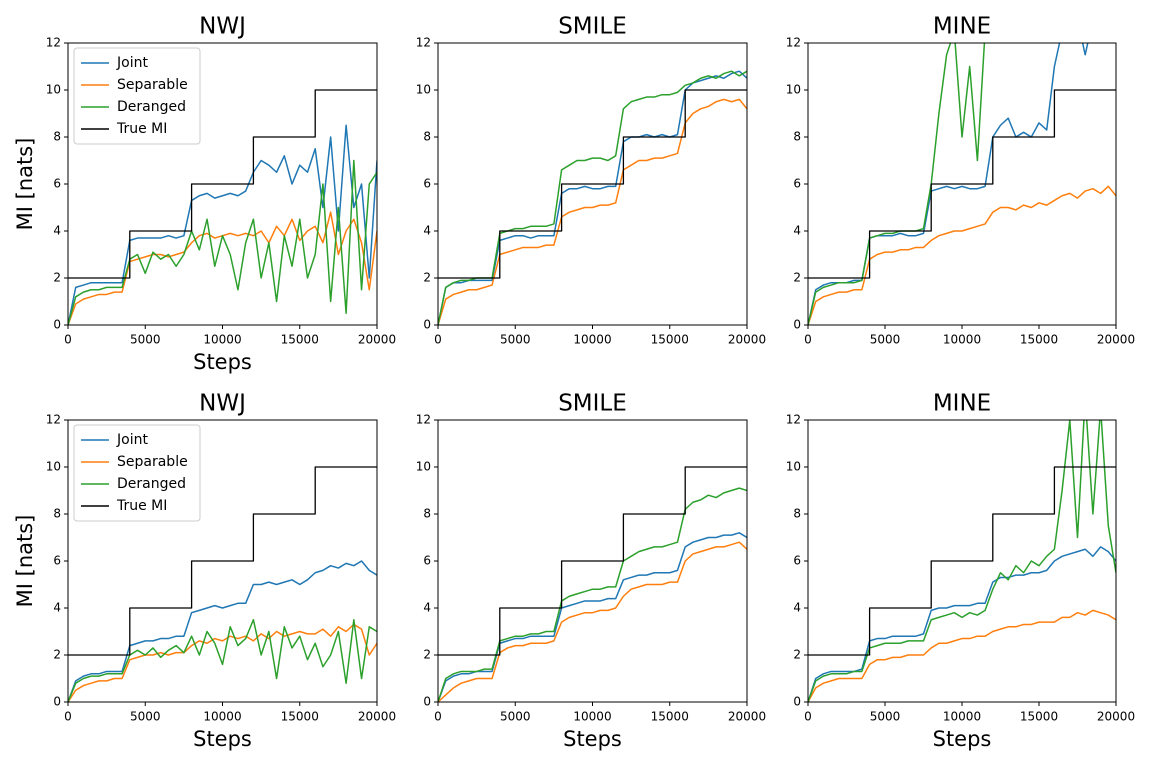  What do you see at coordinates (152, 462) in the screenshot?
I see `legend-label: Separable` at bounding box center [152, 462].